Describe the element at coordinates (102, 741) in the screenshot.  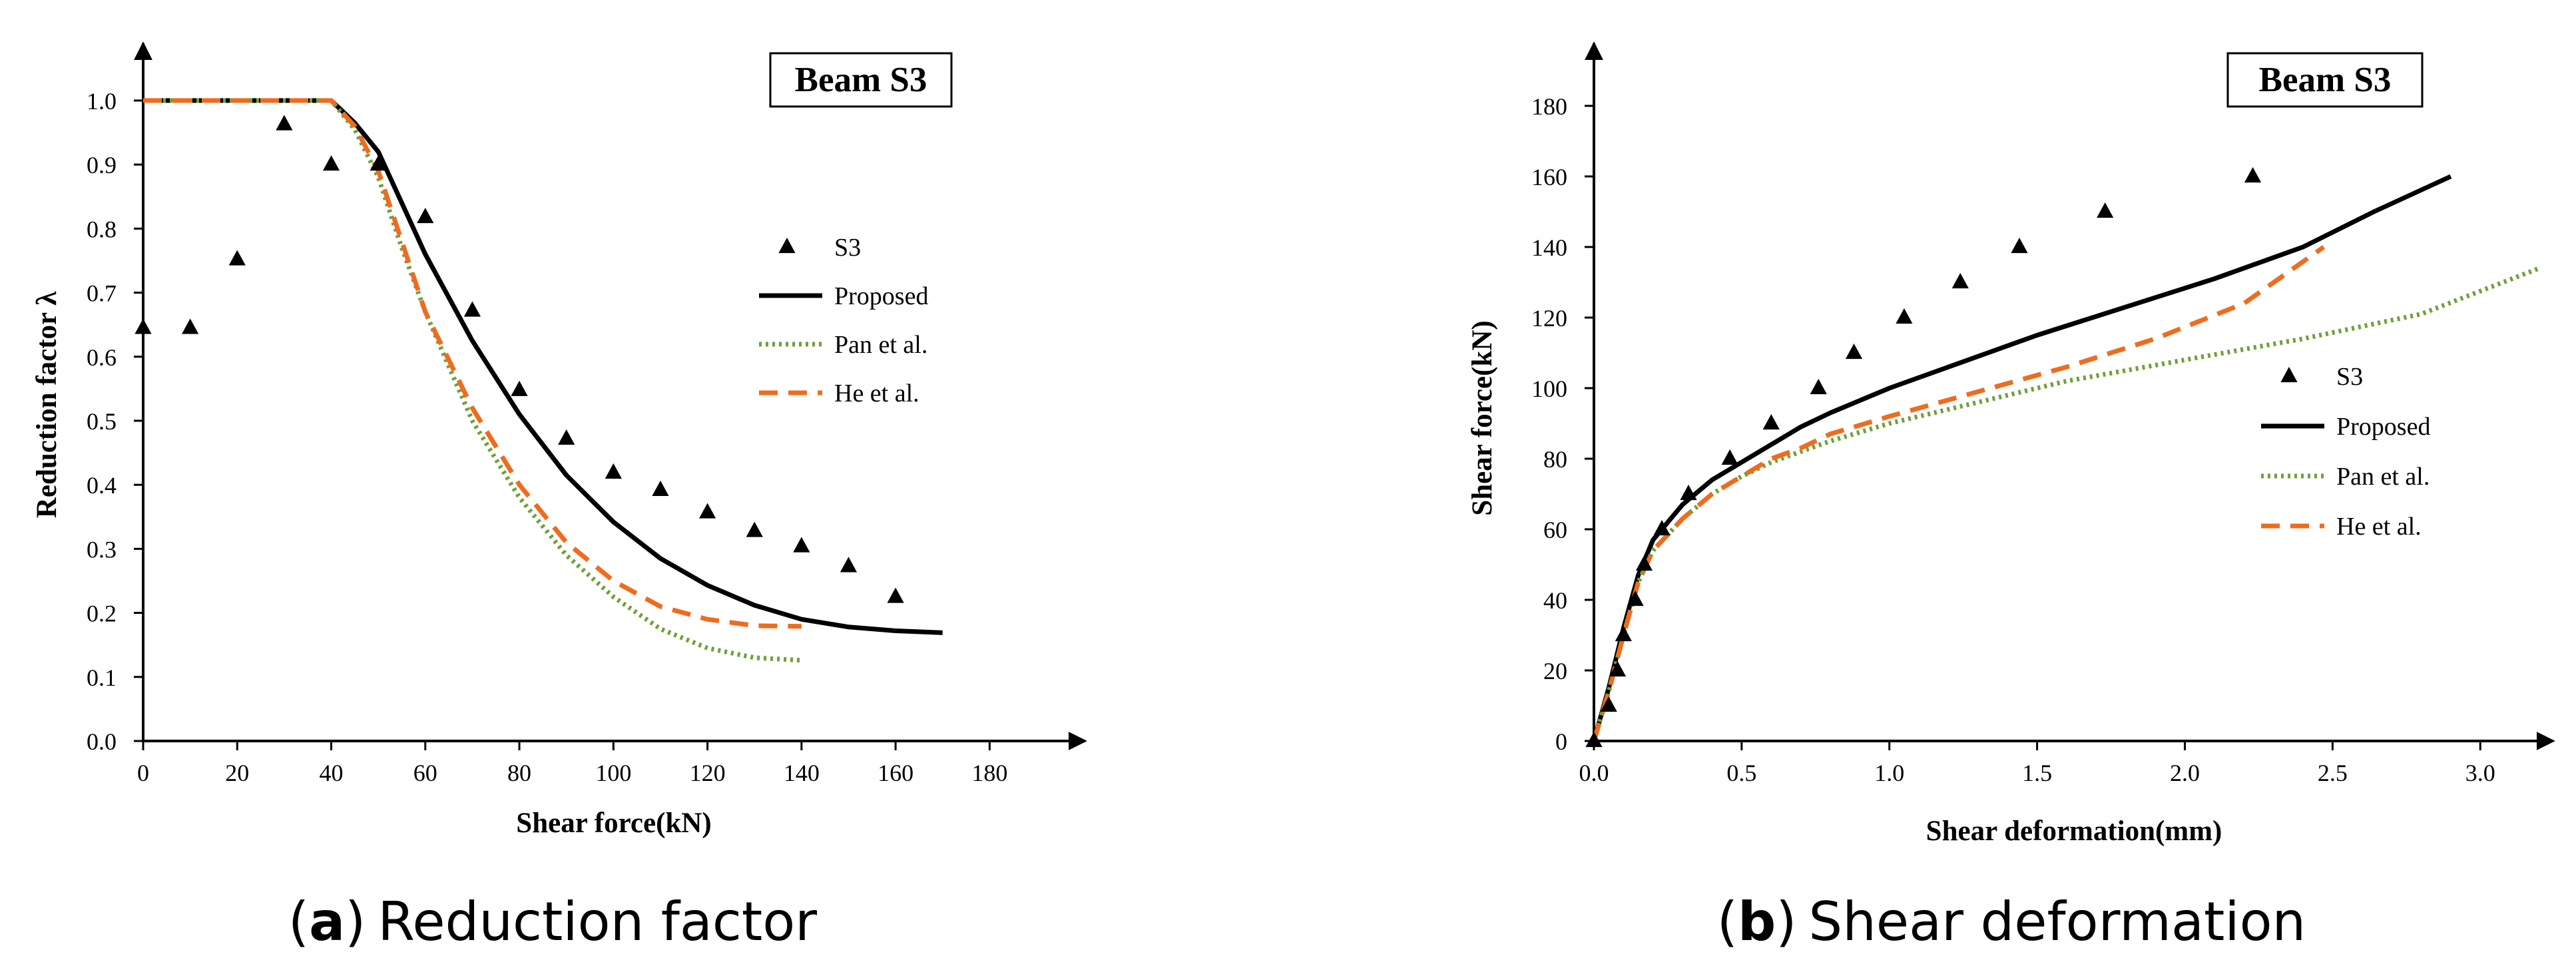
I see `y-tick-label: 0.0` at that location.